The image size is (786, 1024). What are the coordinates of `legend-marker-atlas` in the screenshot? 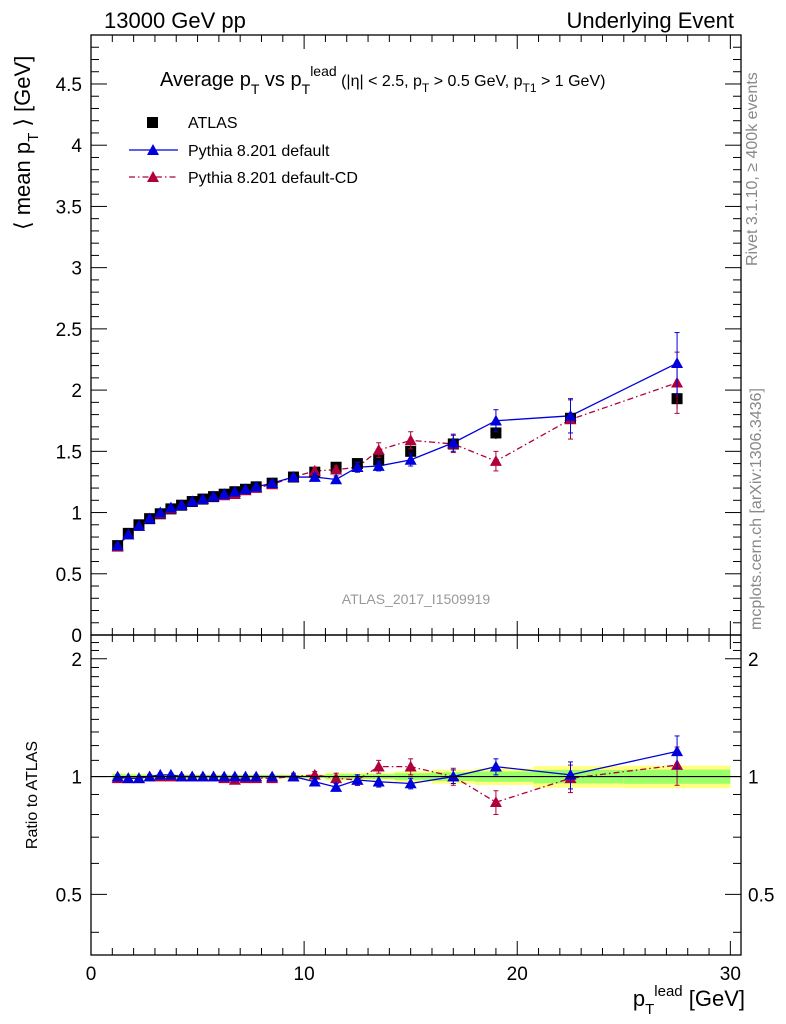 It's located at (152, 122).